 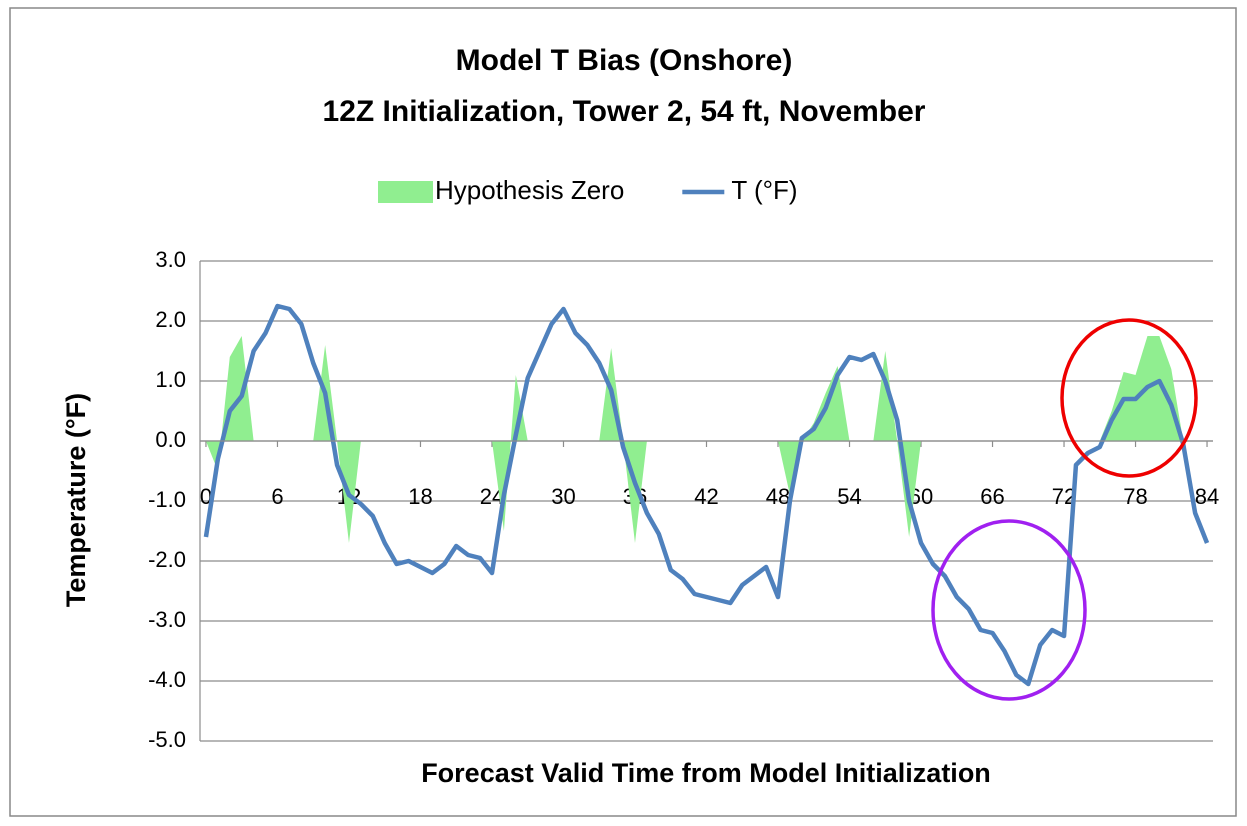 What do you see at coordinates (778, 496) in the screenshot?
I see `x-tick-label: 48` at bounding box center [778, 496].